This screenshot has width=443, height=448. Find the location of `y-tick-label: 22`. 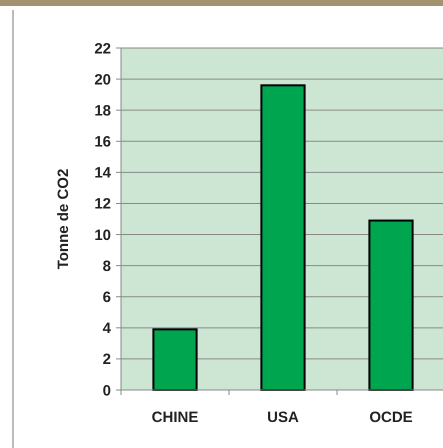

y-tick-label: 22 is located at coordinates (102, 49).